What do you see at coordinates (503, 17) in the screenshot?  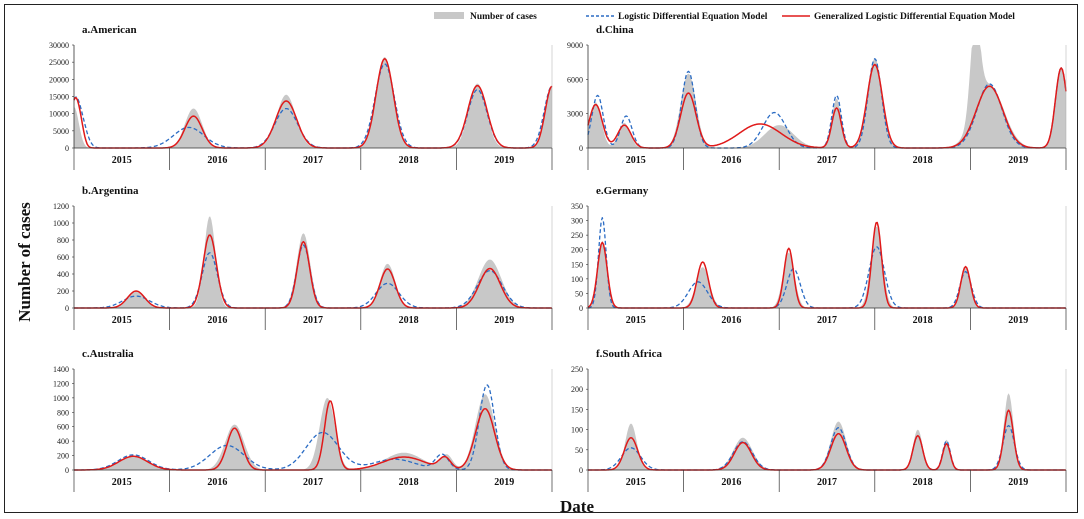 I see `legend-cases-label: Number of cases` at bounding box center [503, 17].